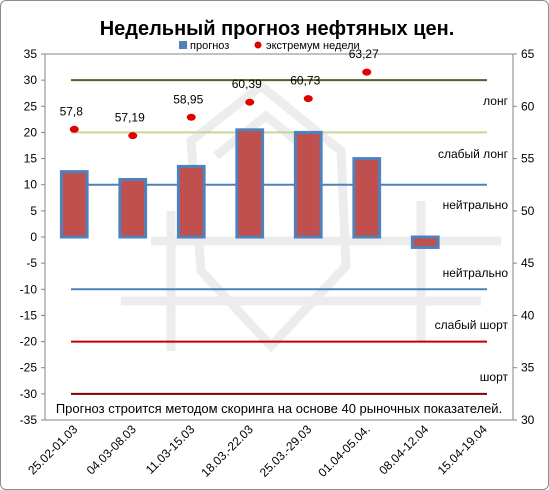 Image resolution: width=549 pixels, height=490 pixels. I want to click on extremum-markers: 57,8 57,19 58,95 60,39 60,73 63,27, so click(219, 93).